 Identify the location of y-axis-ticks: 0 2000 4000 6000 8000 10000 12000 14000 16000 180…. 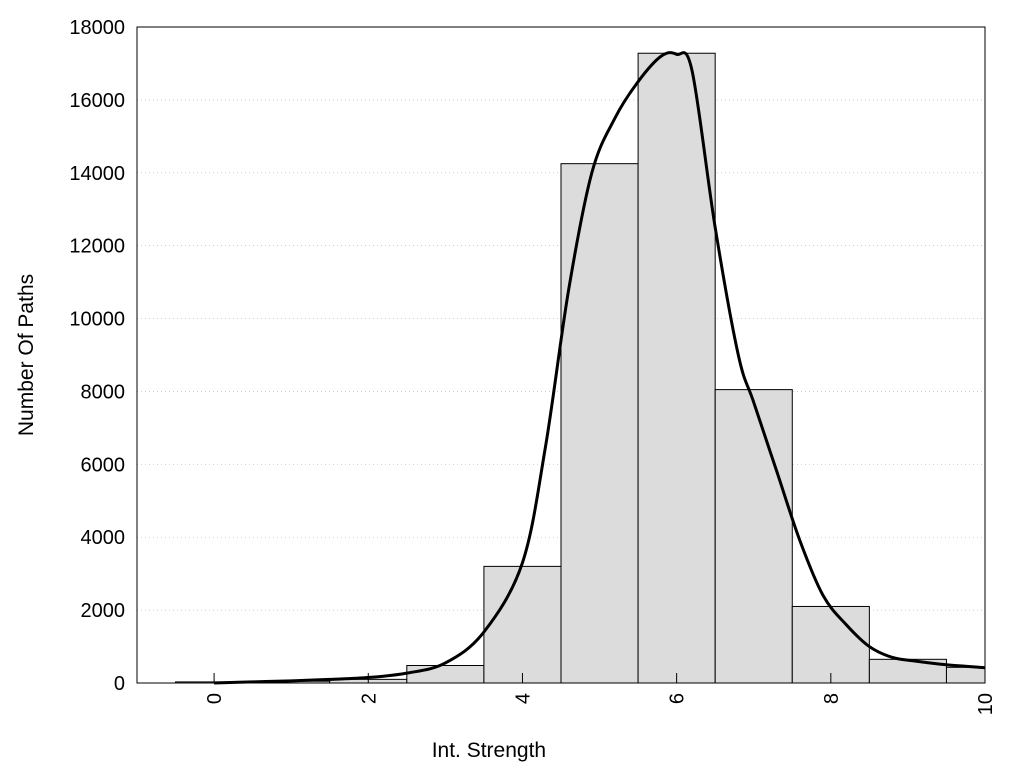
(97, 356).